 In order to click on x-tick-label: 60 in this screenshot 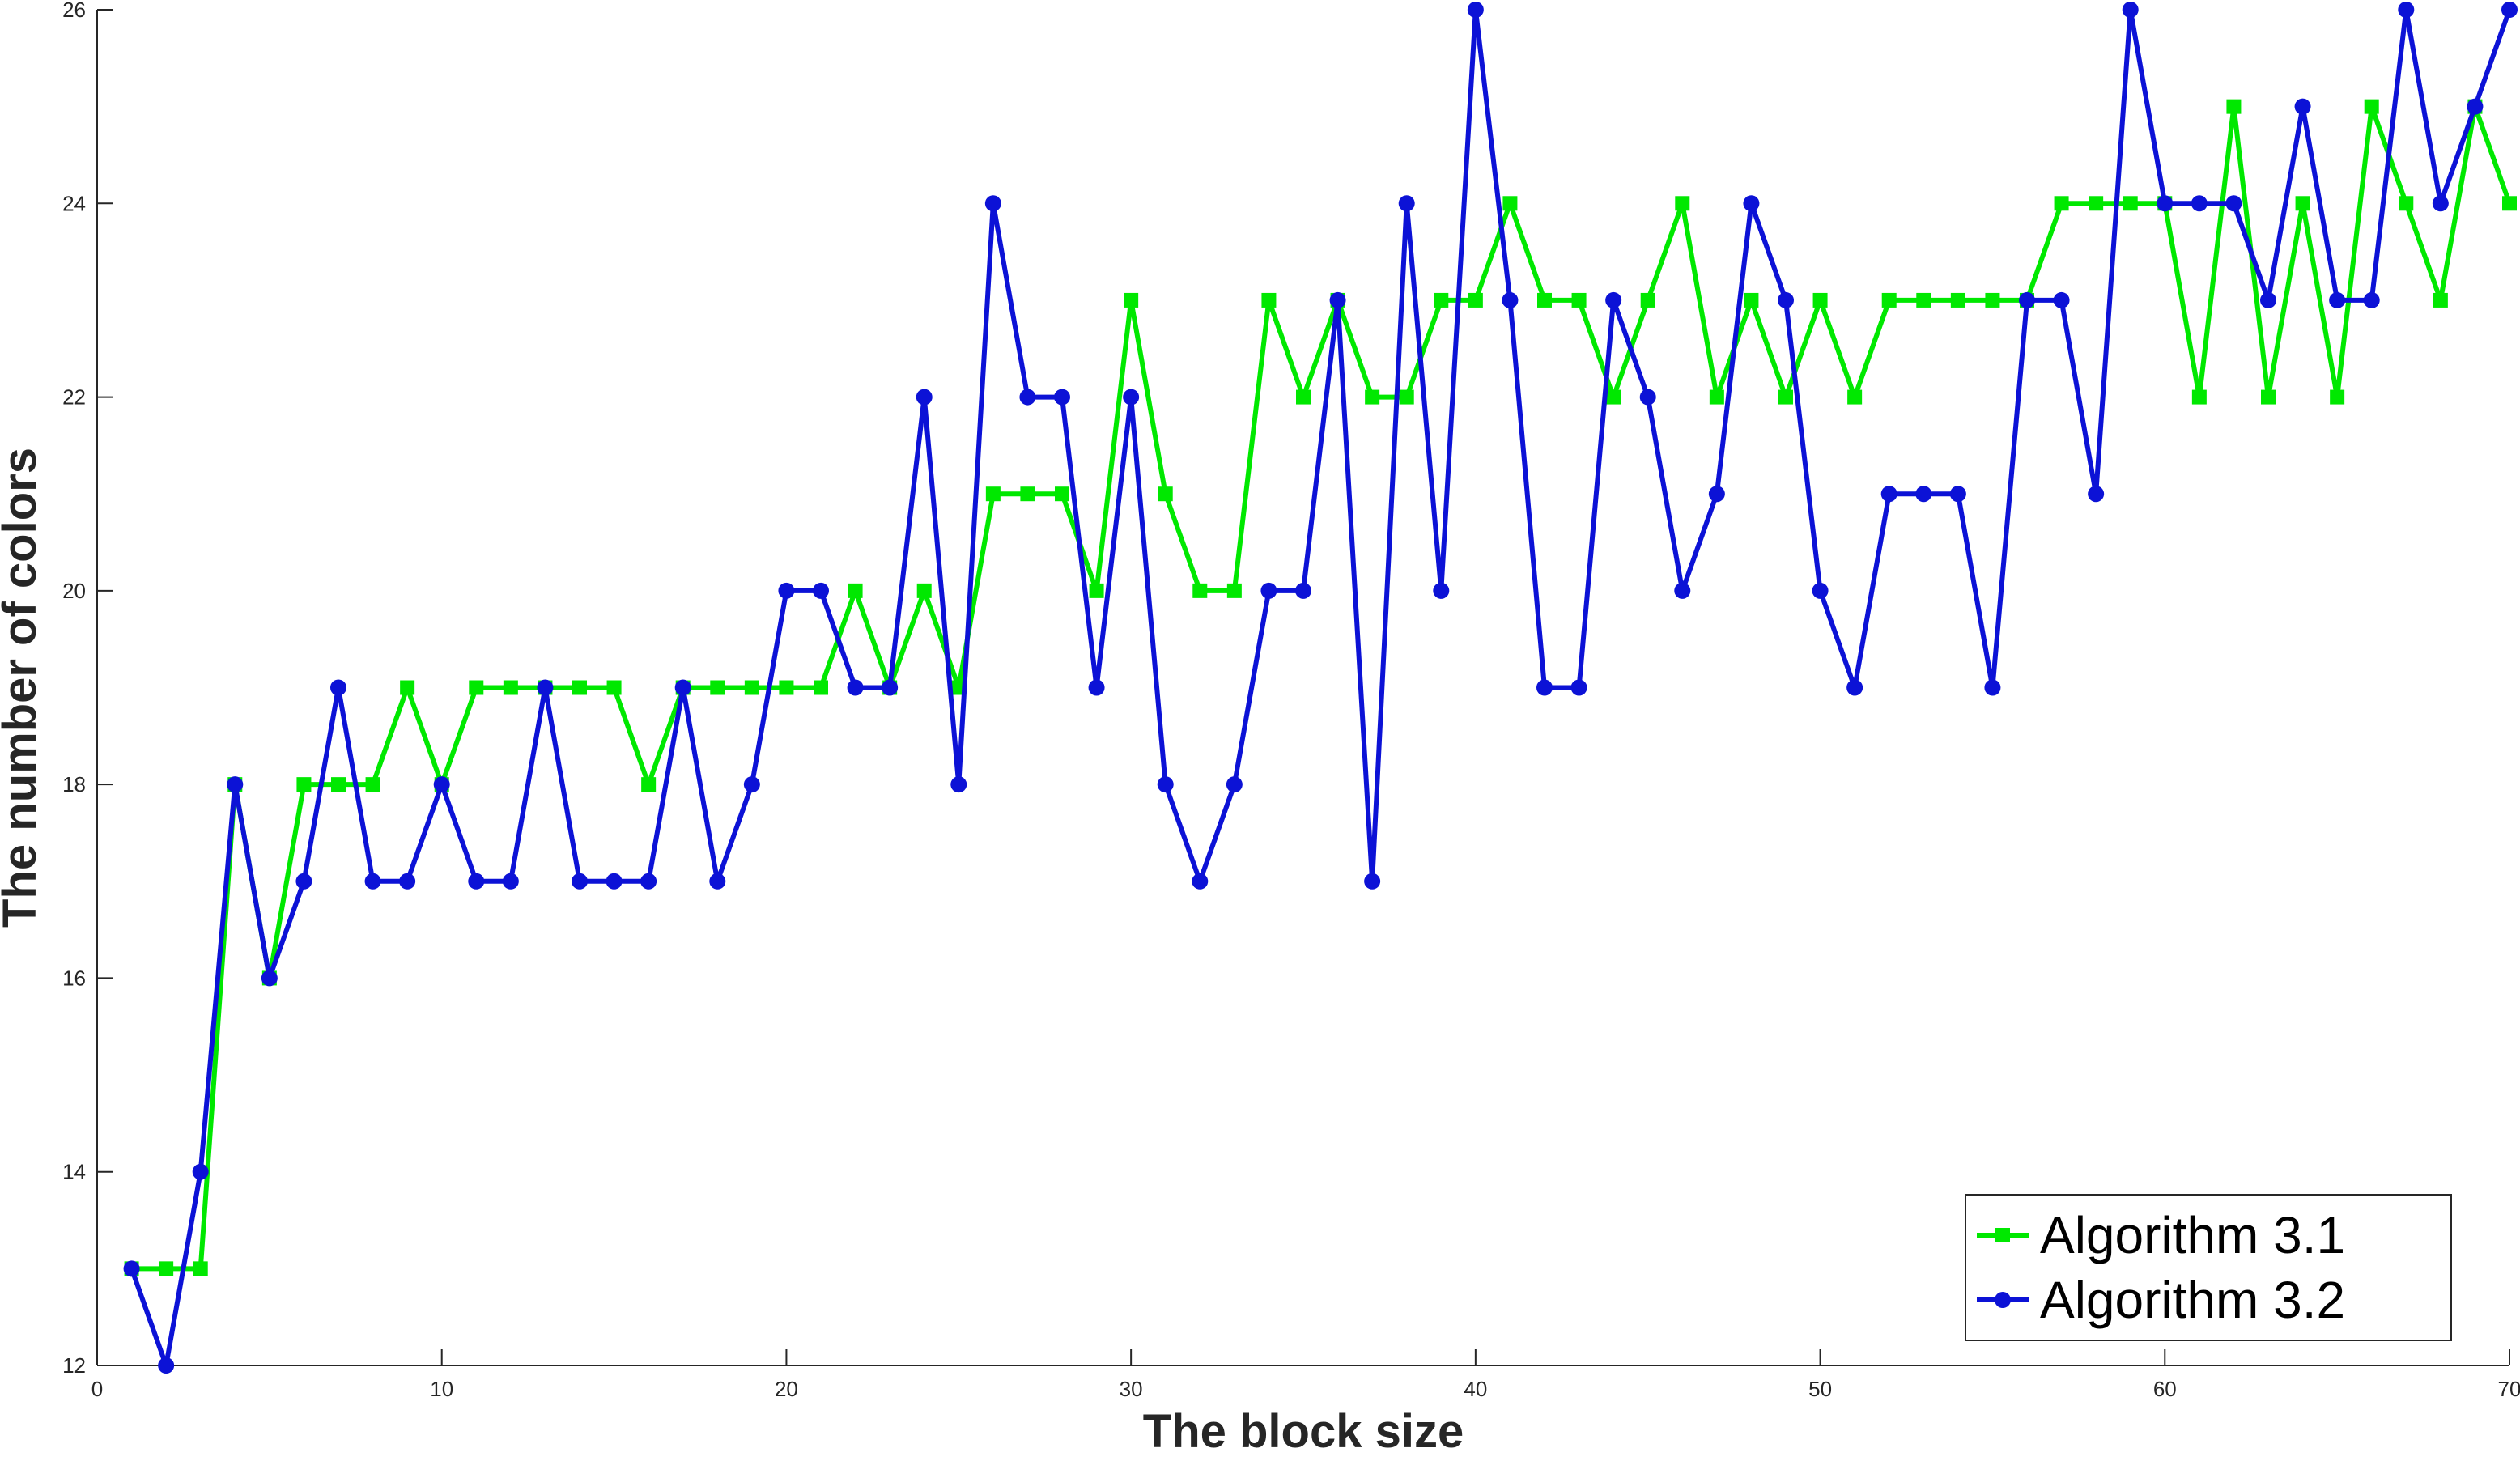, I will do `click(2165, 1389)`.